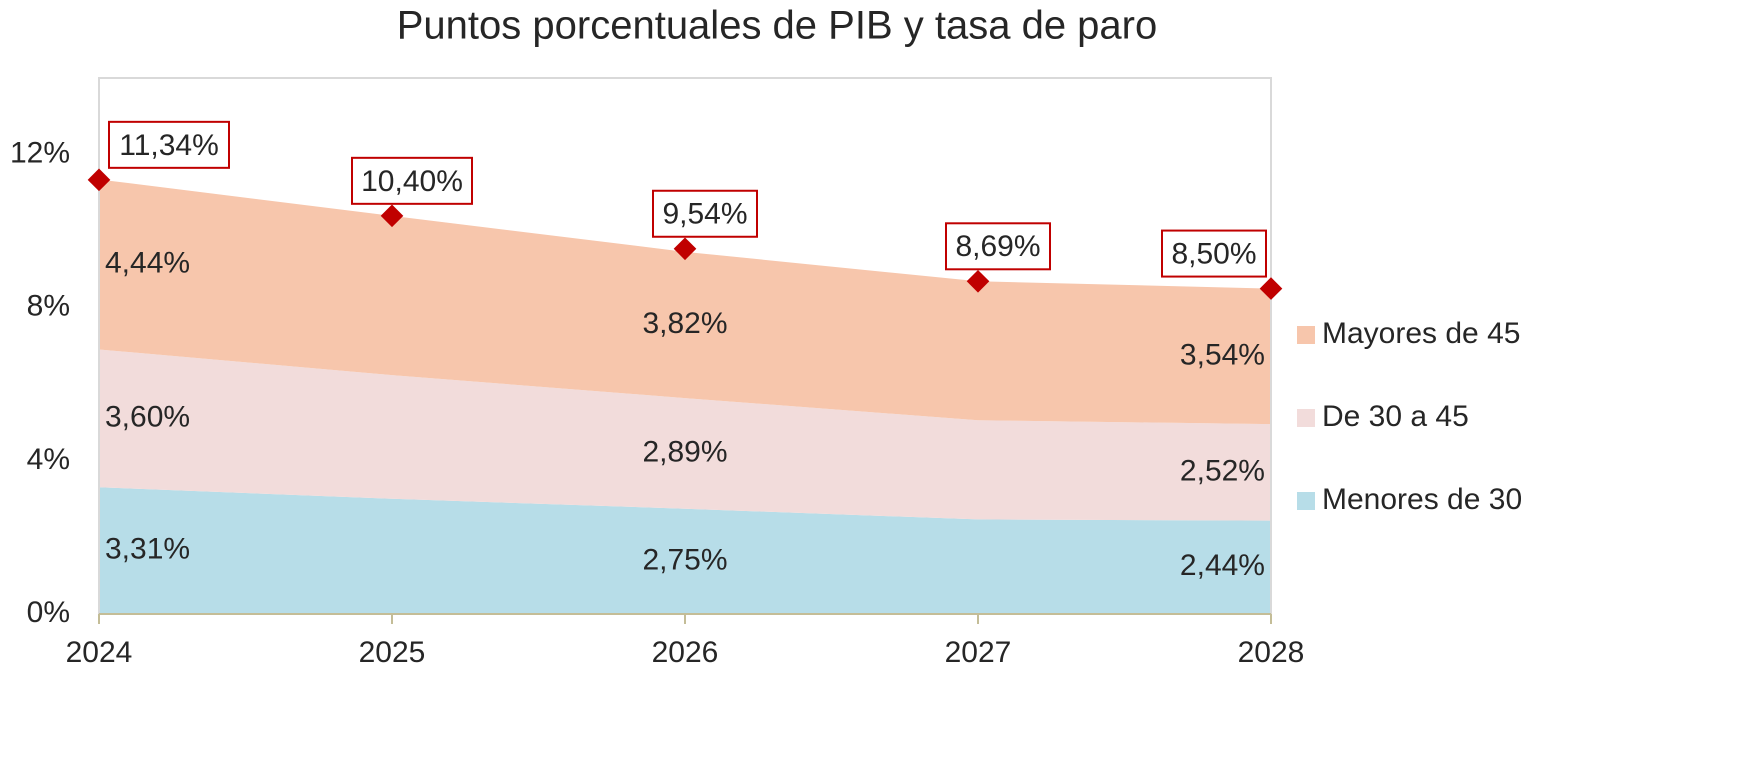  Describe the element at coordinates (684, 451) in the screenshot. I see `data-label: 2,89%` at that location.